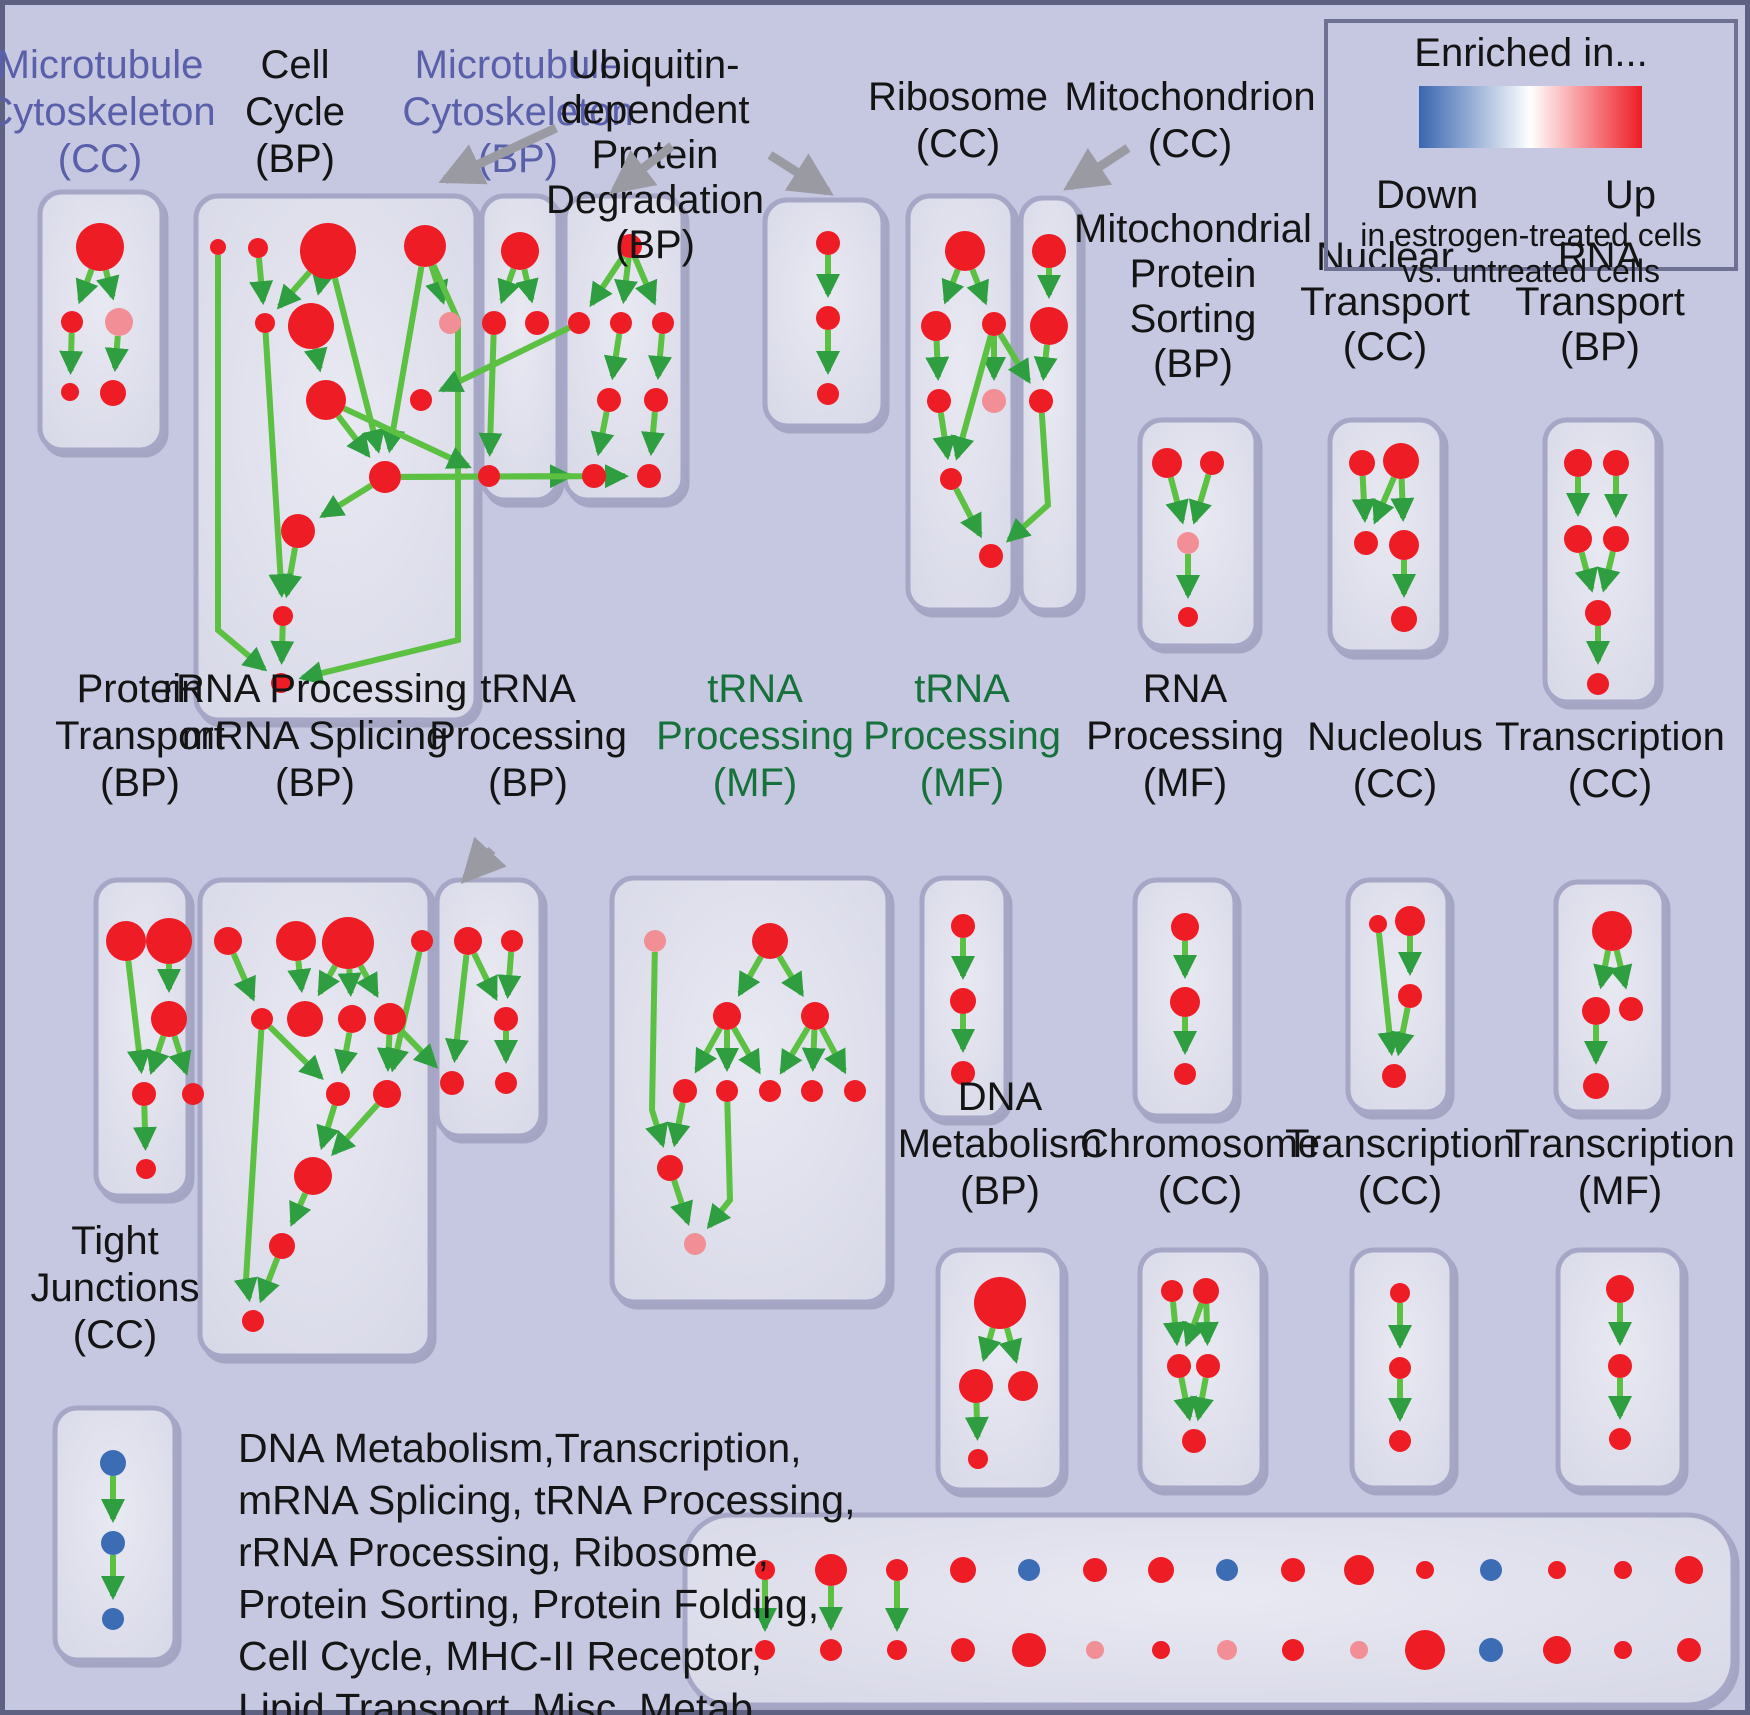  Describe the element at coordinates (315, 783) in the screenshot. I see `group-label-rrna-processing-mrna-splicing-bp: (BP)` at that location.